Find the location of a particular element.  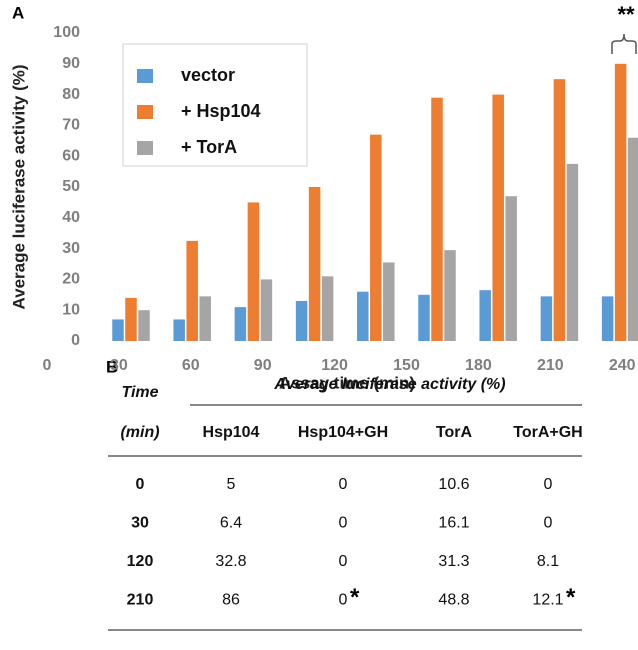

y-tick-label: 100 is located at coordinates (66, 32).